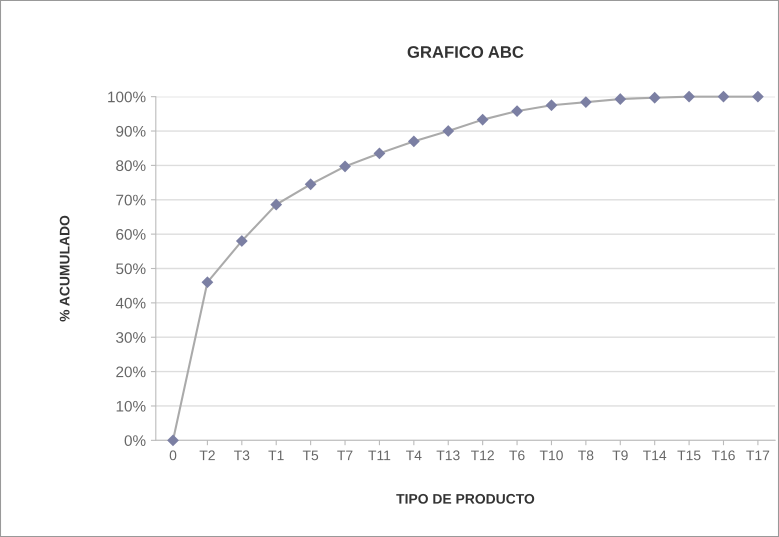 The width and height of the screenshot is (779, 537). Describe the element at coordinates (131, 200) in the screenshot. I see `y-tick-label: 70%` at that location.